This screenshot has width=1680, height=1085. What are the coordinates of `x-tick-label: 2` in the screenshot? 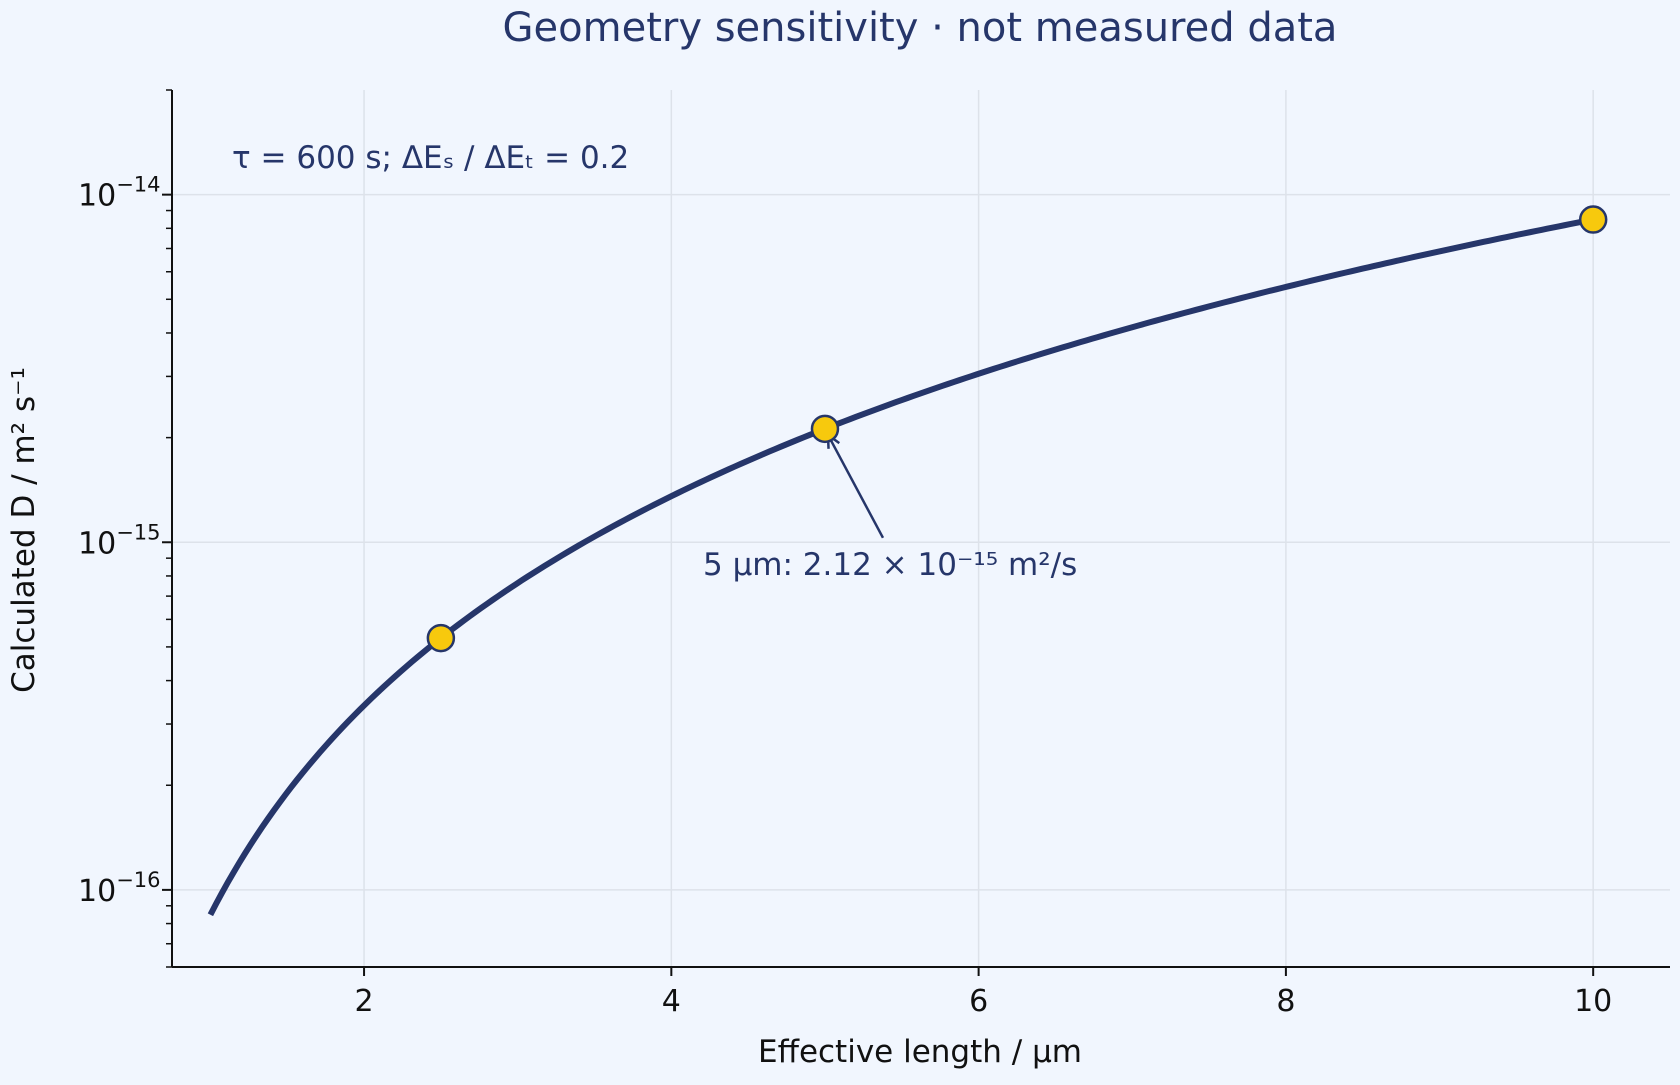 It's located at (364, 1001).